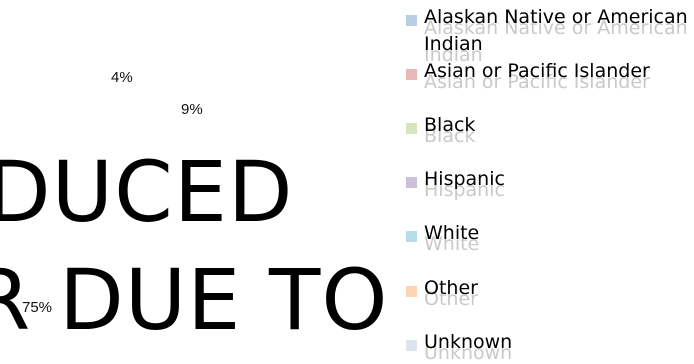 This screenshot has height=364, width=694. What do you see at coordinates (550, 347) in the screenshot?
I see `legend-item-unknown: Unknown Unknown` at bounding box center [550, 347].